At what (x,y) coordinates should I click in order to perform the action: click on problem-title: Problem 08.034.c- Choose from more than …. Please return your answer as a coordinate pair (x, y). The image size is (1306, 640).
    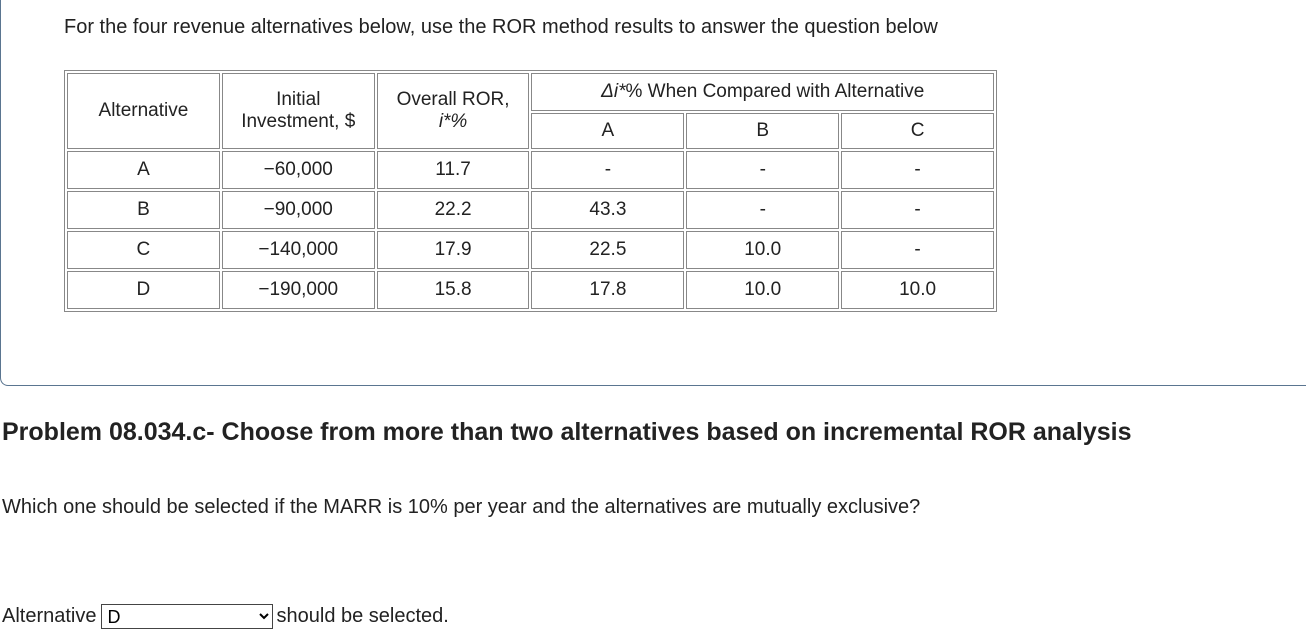
    Looking at the image, I should click on (567, 432).